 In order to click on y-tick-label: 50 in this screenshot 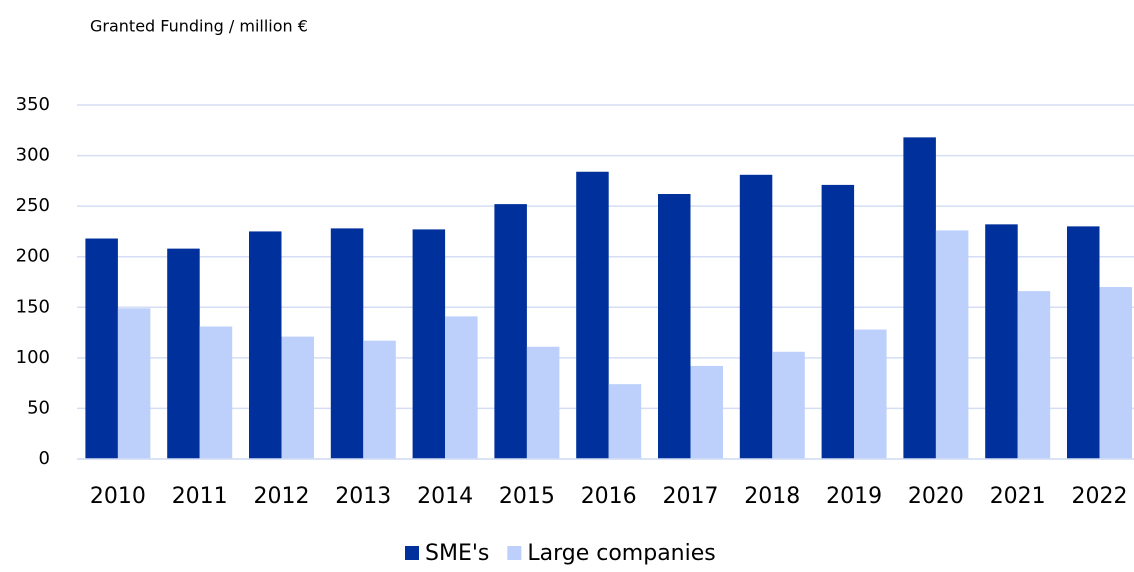, I will do `click(38, 407)`.